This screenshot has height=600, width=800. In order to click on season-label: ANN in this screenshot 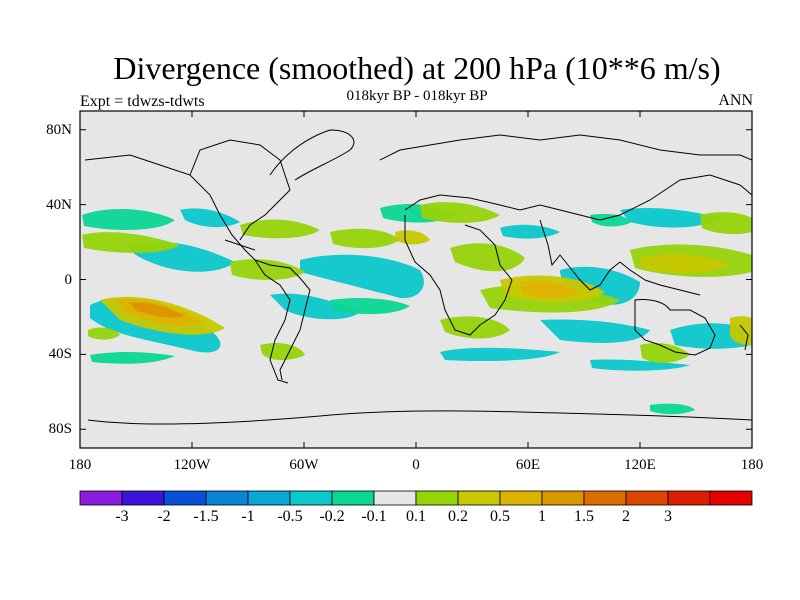, I will do `click(735, 100)`.